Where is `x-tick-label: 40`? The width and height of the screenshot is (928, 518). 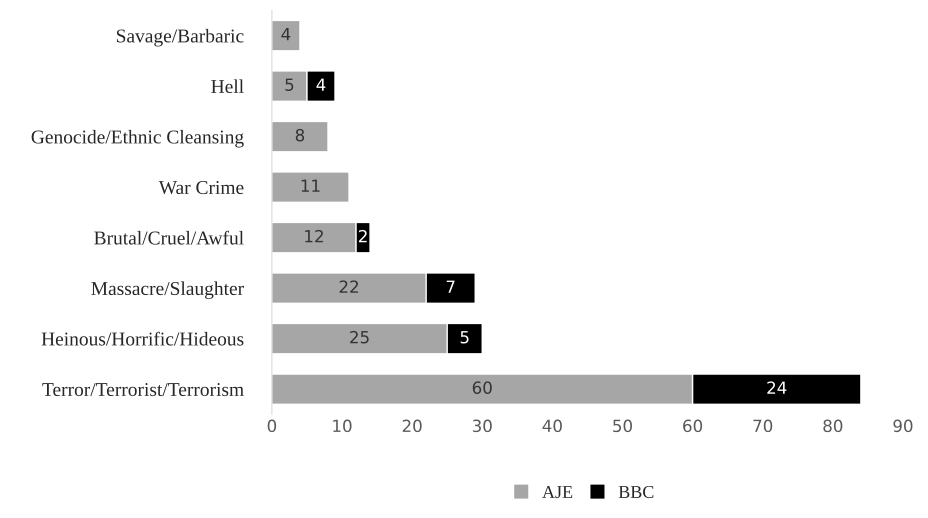
x-tick-label: 40 is located at coordinates (552, 426).